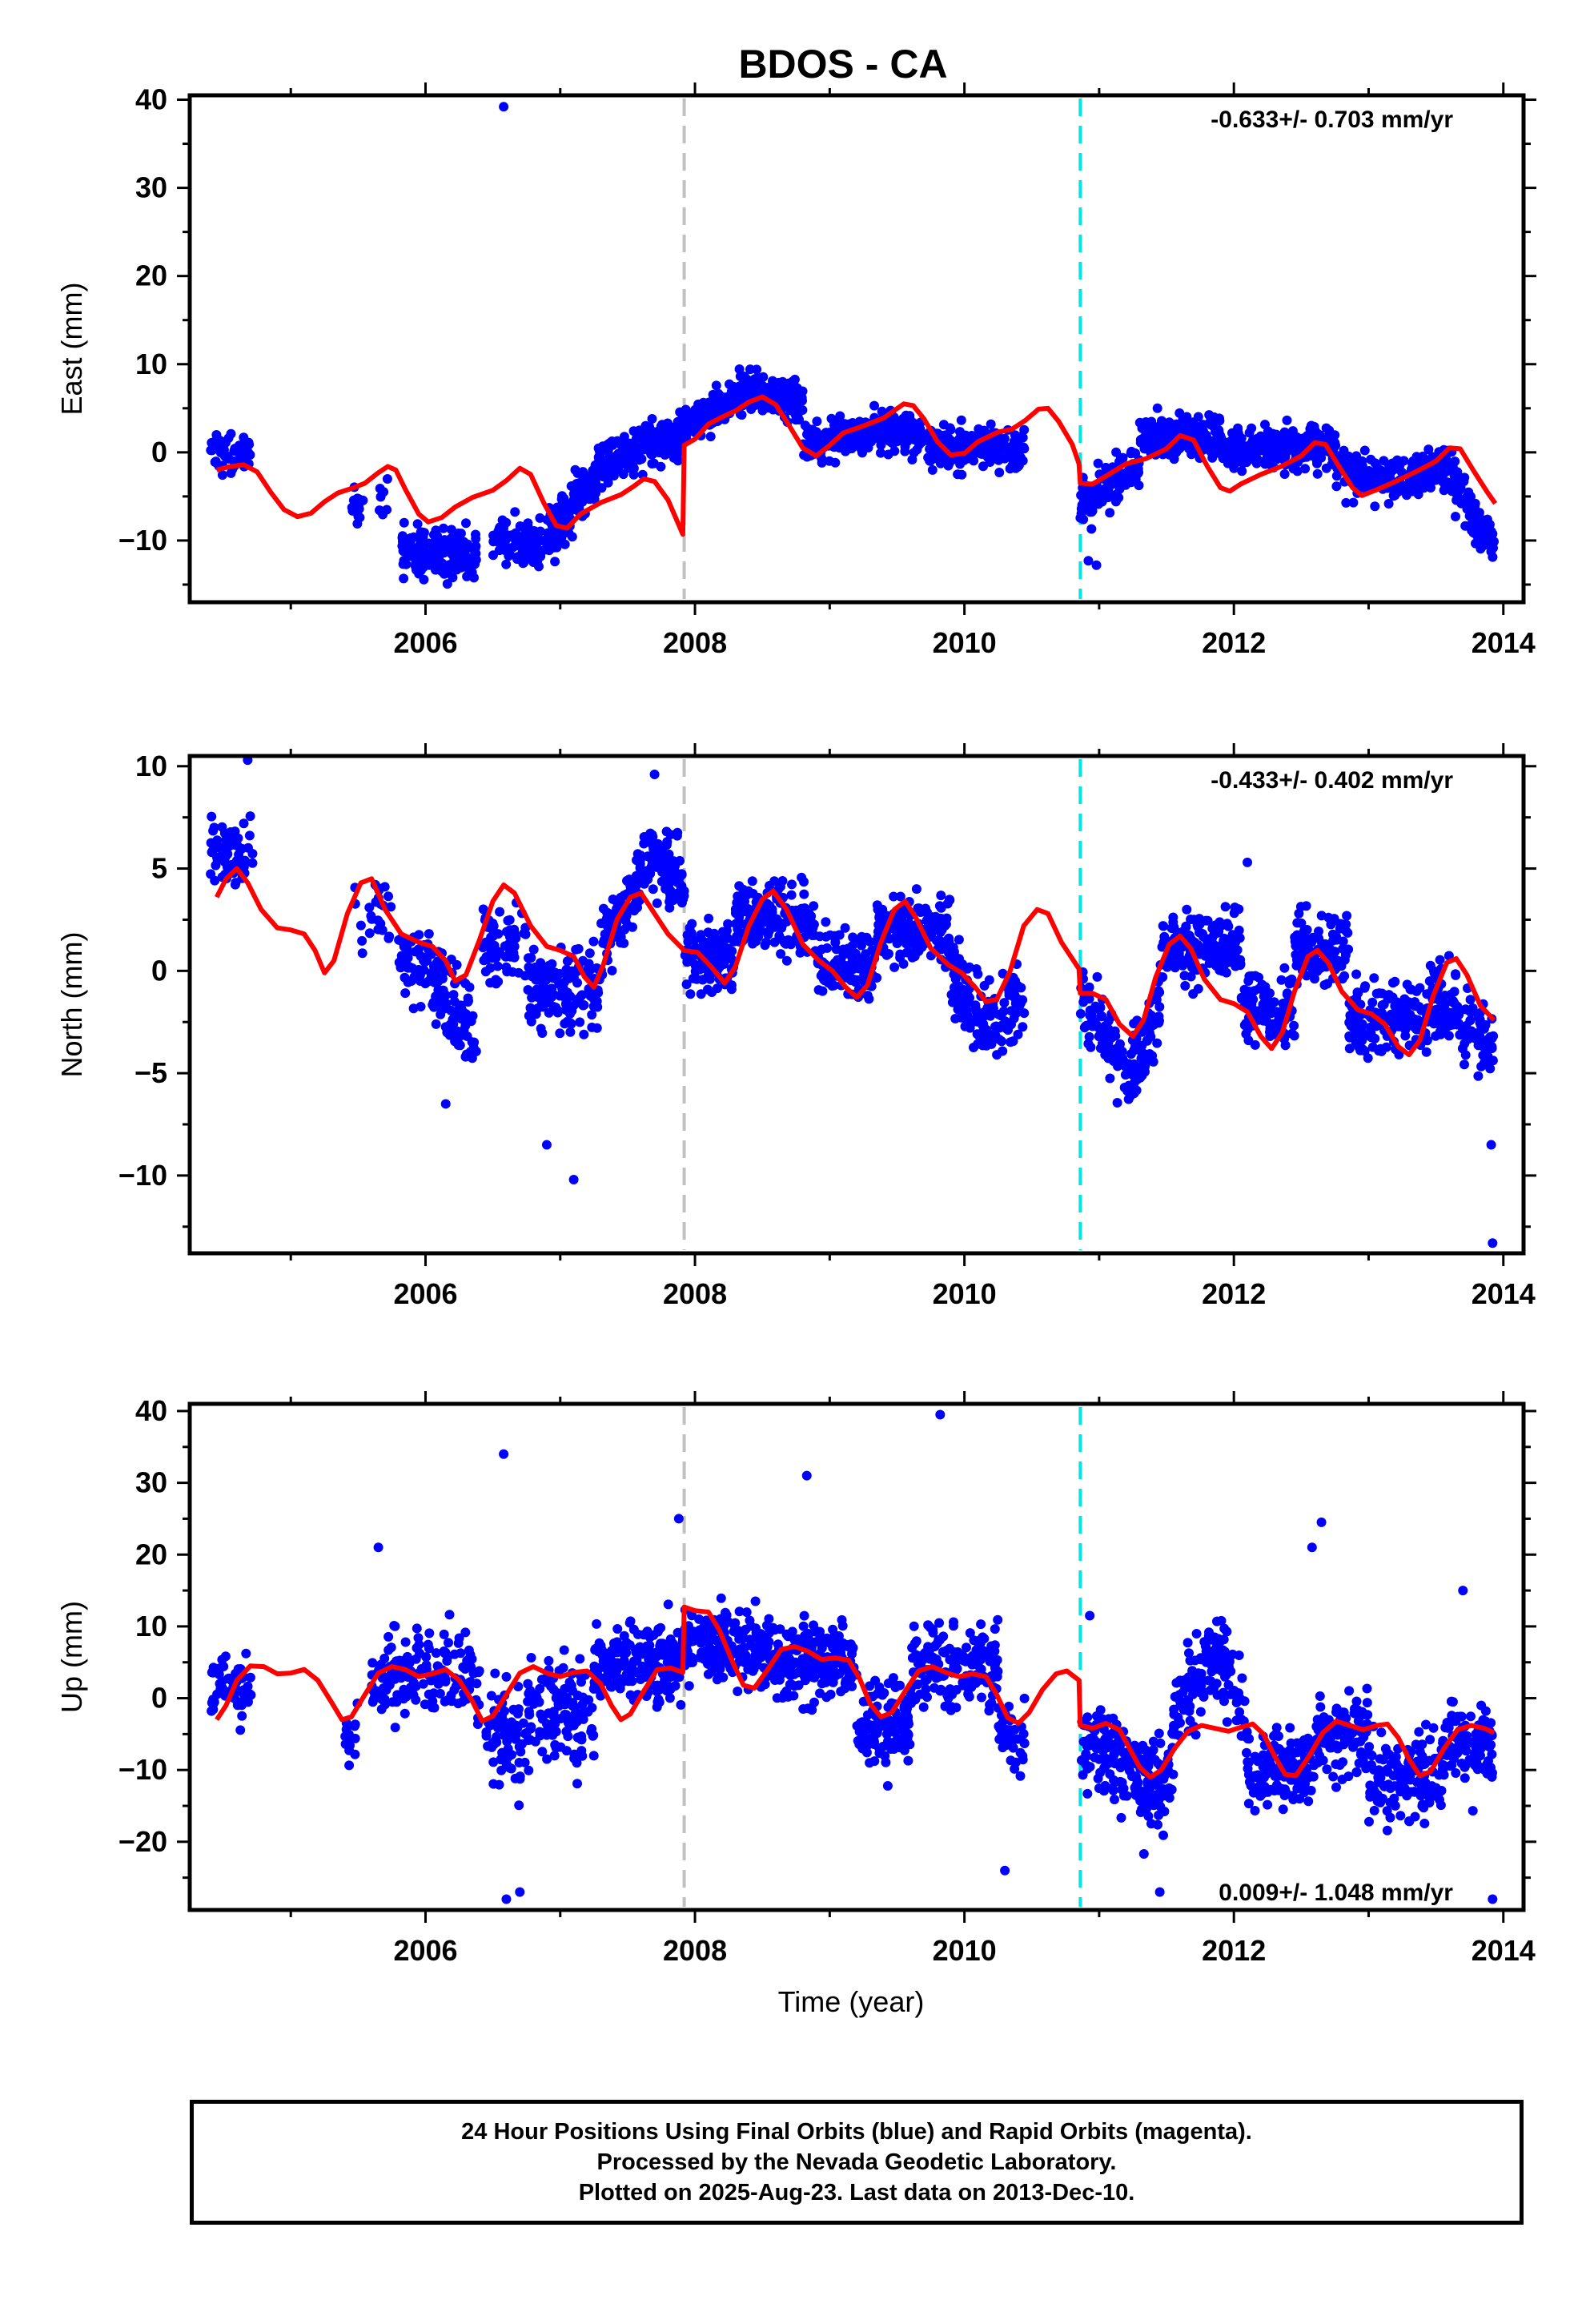  What do you see at coordinates (71, 1005) in the screenshot?
I see `north-y-axis-title: North (mm)` at bounding box center [71, 1005].